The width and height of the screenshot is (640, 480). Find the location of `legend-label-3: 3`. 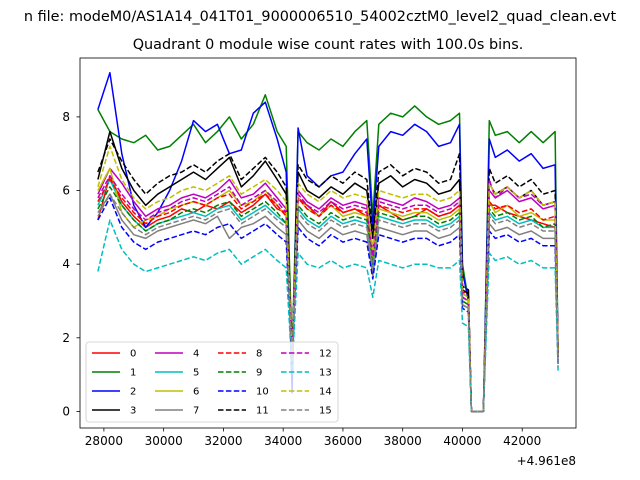

legend-label-3: 3 is located at coordinates (133, 411).